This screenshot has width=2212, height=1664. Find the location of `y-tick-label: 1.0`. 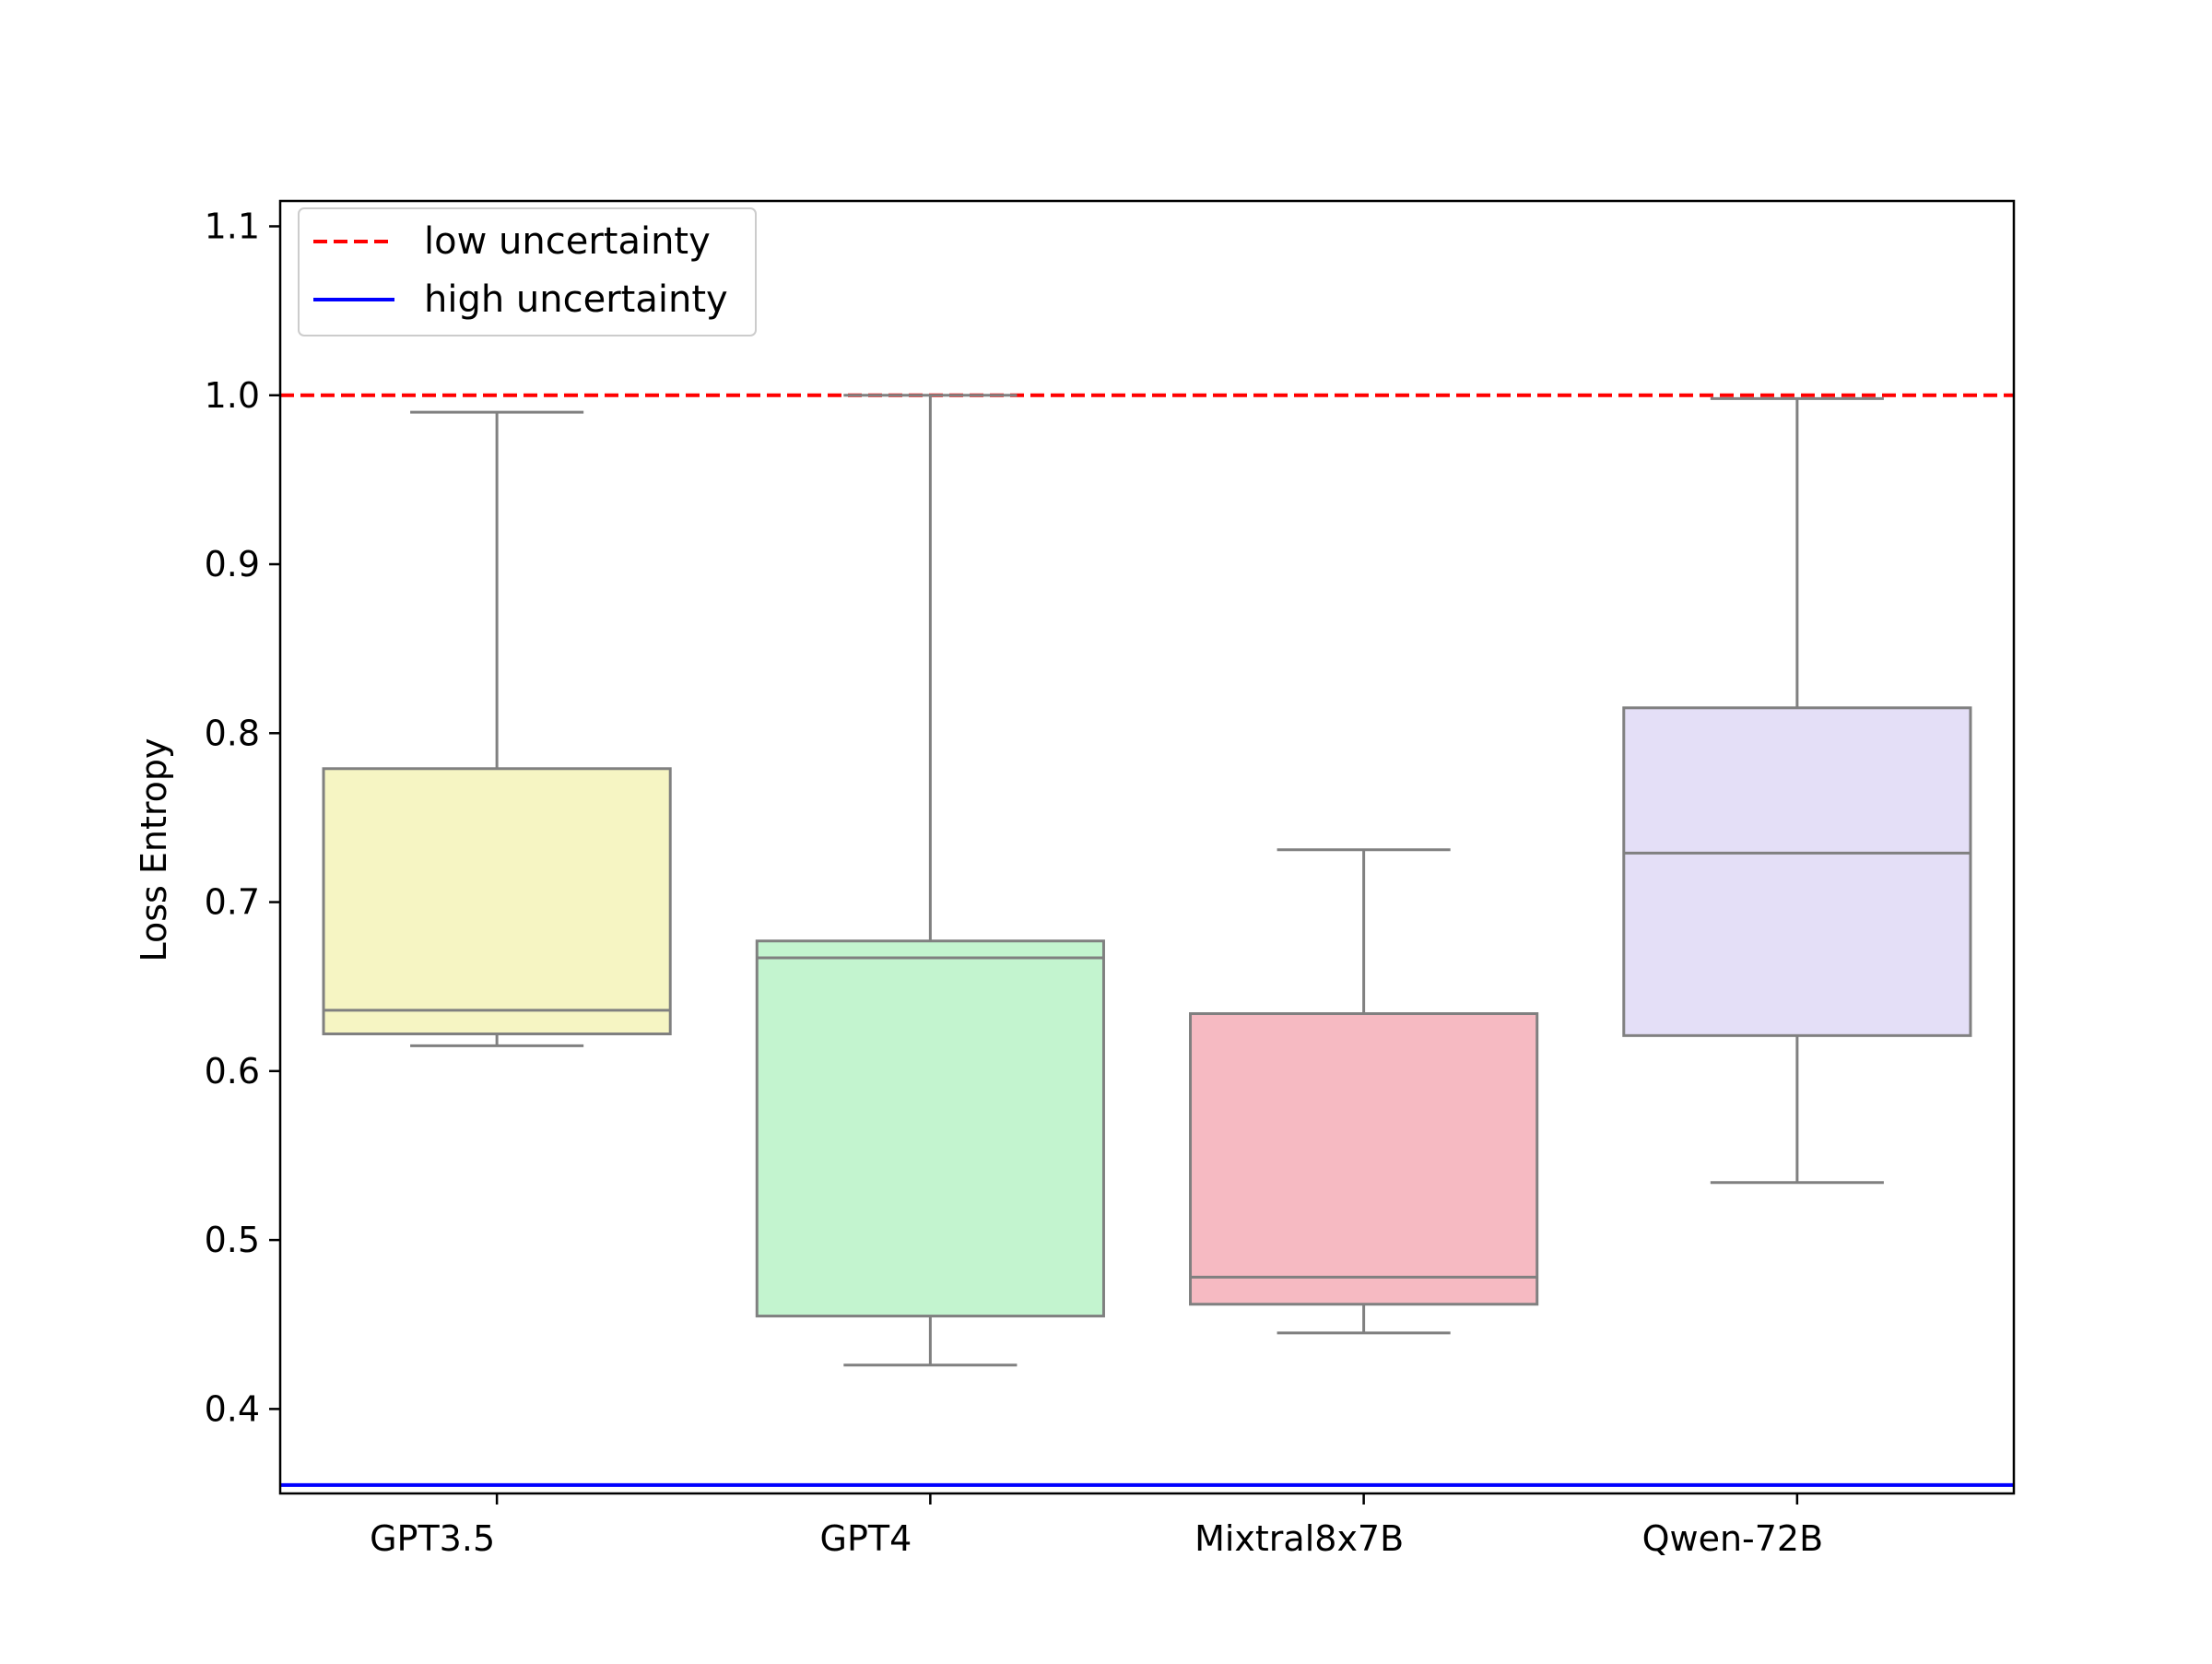

y-tick-label: 1.0 is located at coordinates (232, 395).